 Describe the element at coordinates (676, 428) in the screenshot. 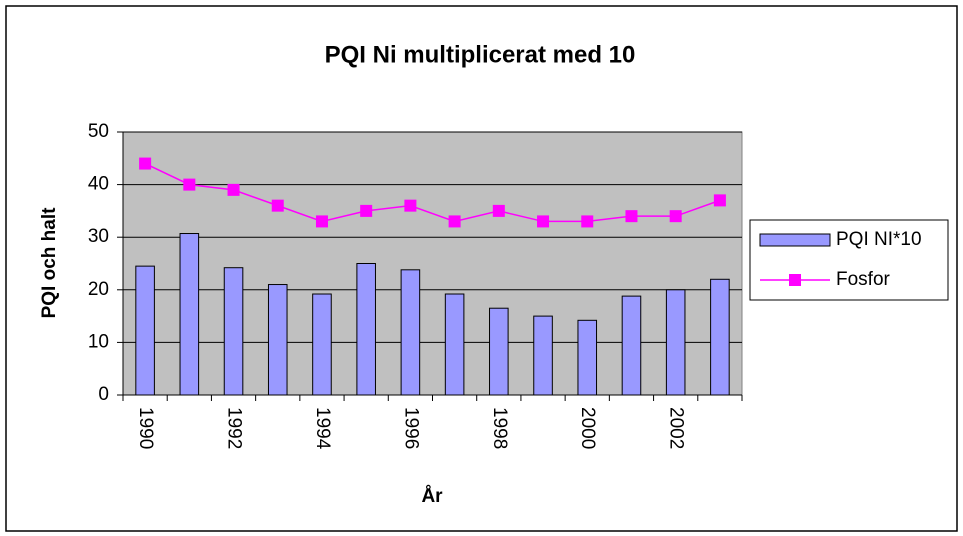

I see `x-tick-label: 2002` at that location.